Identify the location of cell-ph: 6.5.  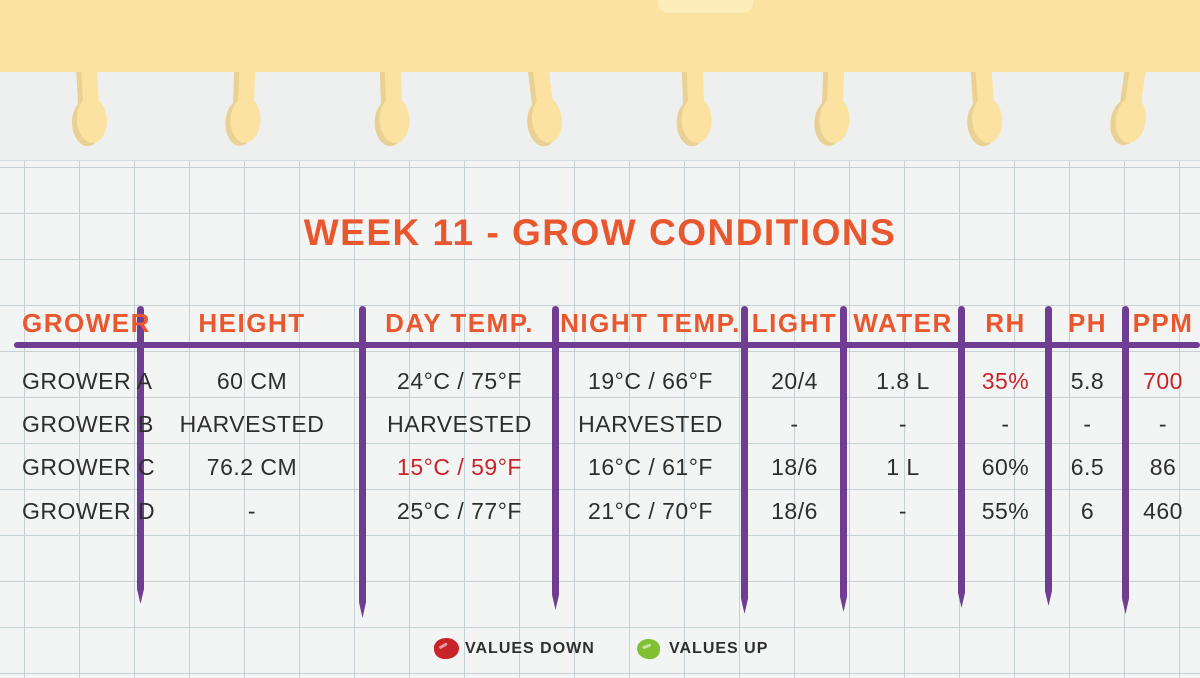
(1087, 466).